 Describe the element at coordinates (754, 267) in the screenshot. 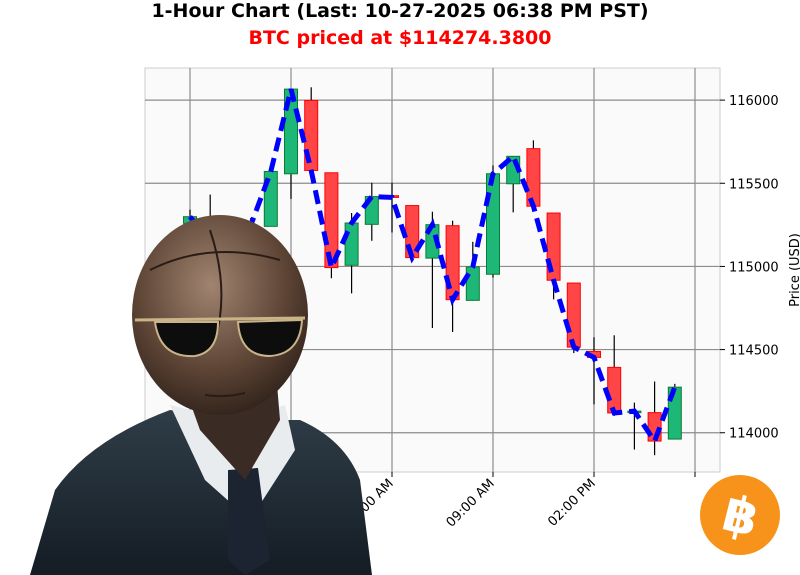

I see `y-tick-label: 115000` at that location.